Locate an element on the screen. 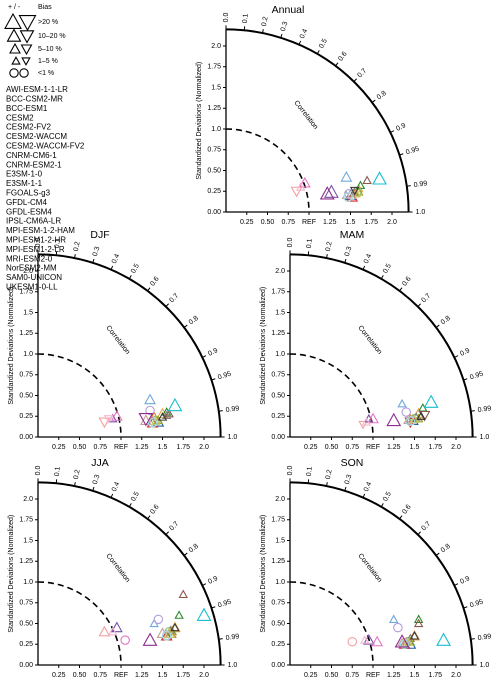  reference-arc is located at coordinates (267, 170).